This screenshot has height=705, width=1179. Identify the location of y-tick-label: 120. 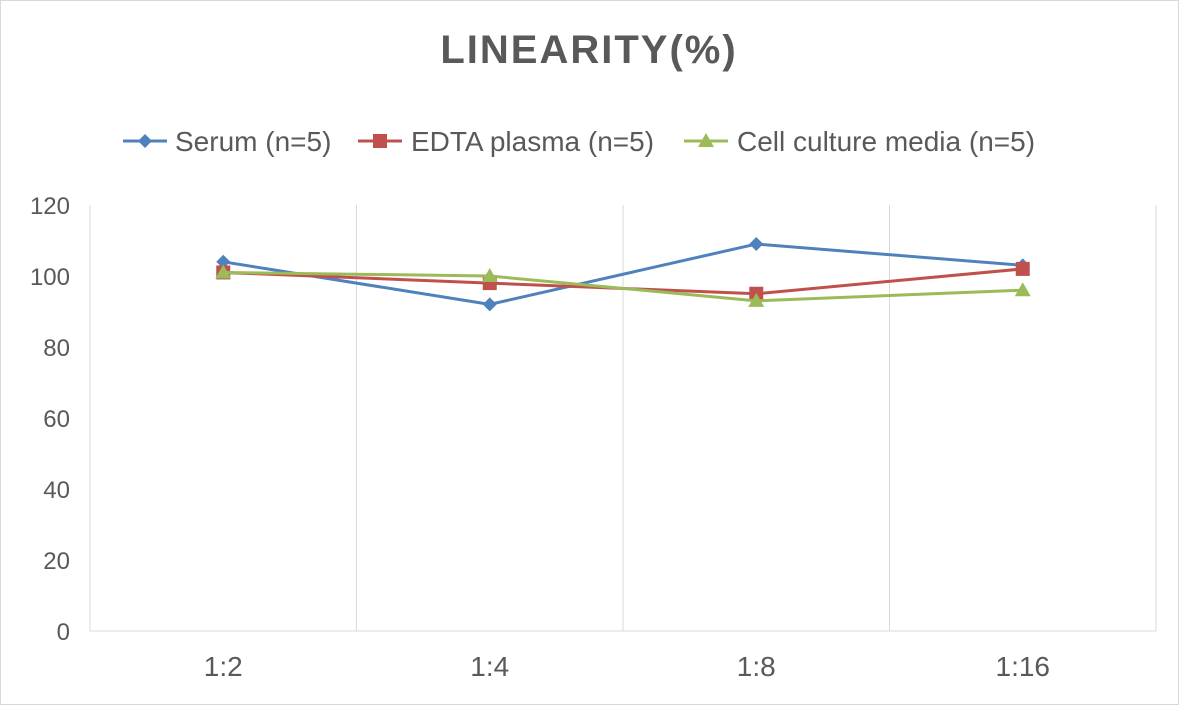
(50, 206).